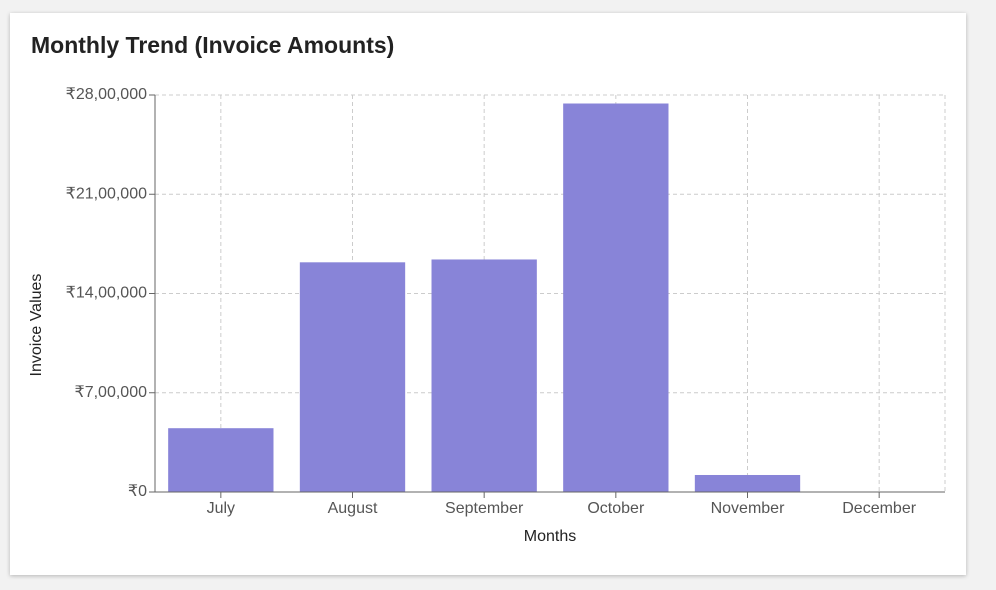 The image size is (996, 590). What do you see at coordinates (106, 94) in the screenshot?
I see `y-tick-label: ₹28,00,000` at bounding box center [106, 94].